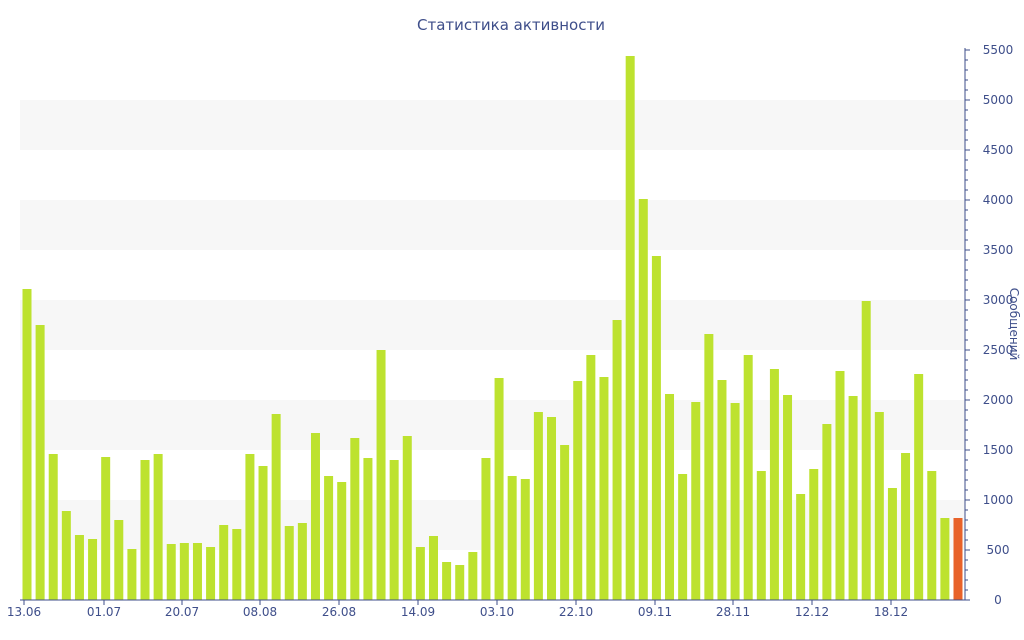 The height and width of the screenshot is (640, 1024). What do you see at coordinates (182, 612) in the screenshot?
I see `x-tick-label: 20.07` at bounding box center [182, 612].